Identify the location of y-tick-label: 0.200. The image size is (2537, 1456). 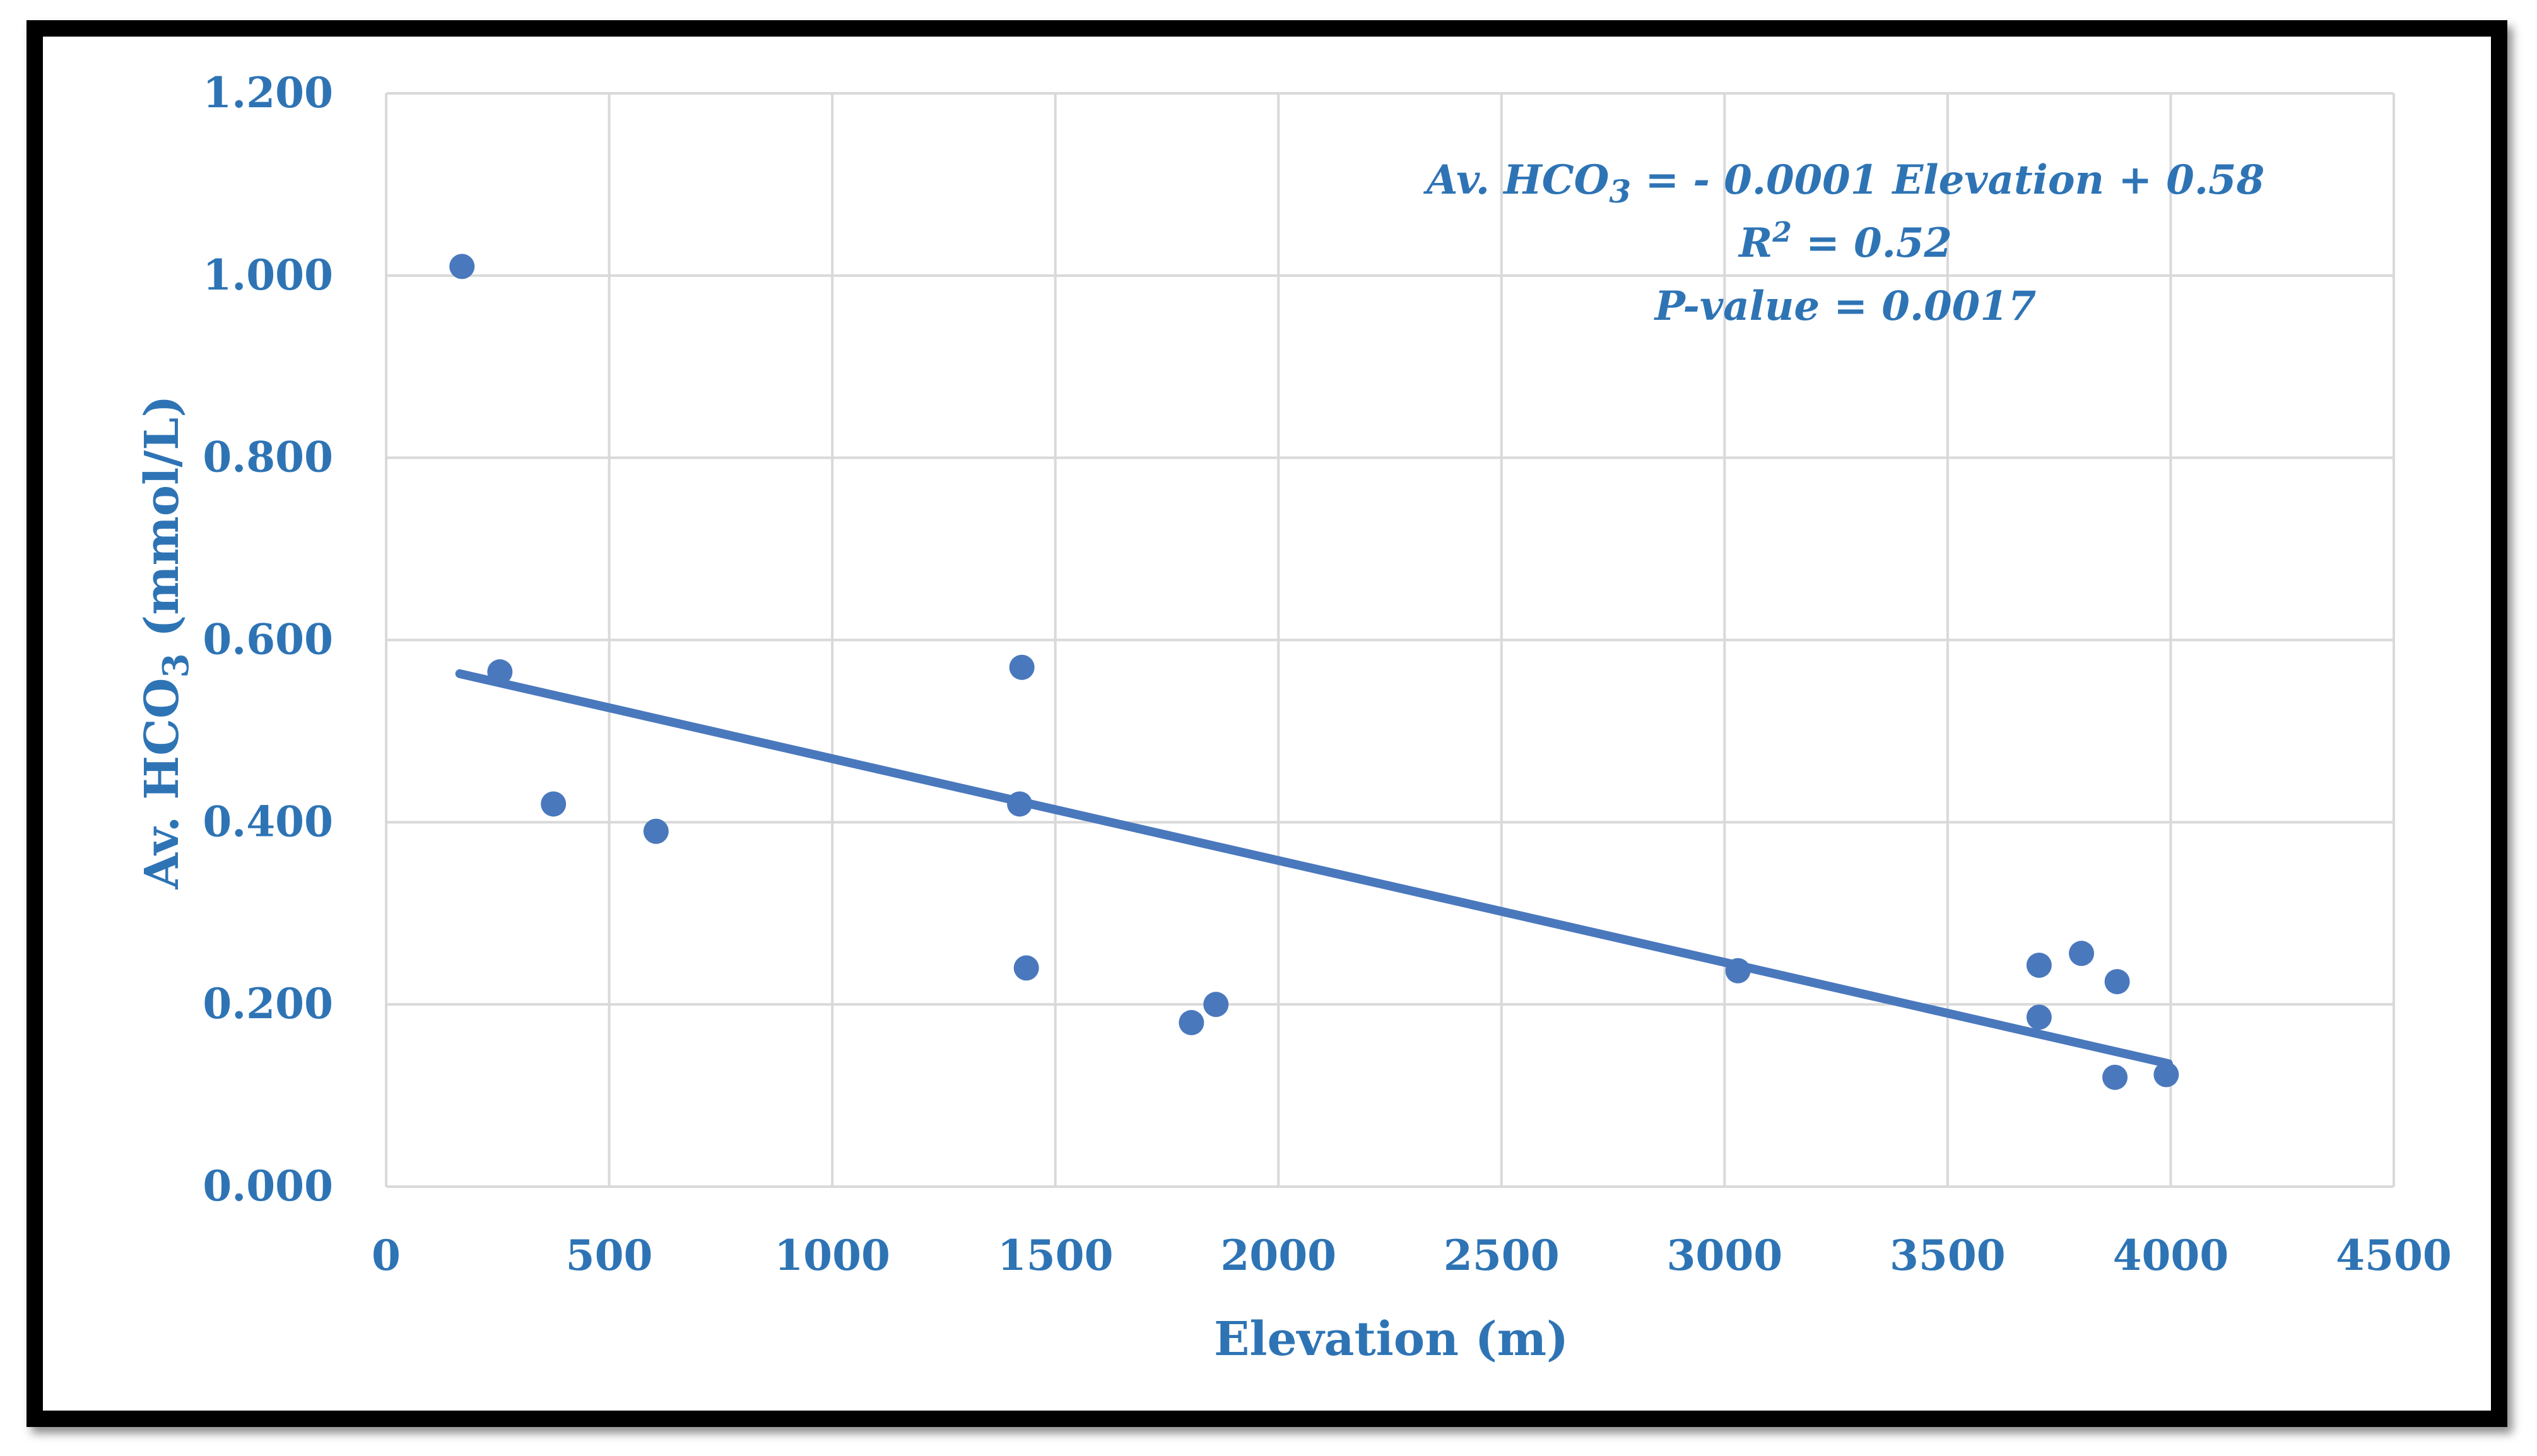
(268, 1003).